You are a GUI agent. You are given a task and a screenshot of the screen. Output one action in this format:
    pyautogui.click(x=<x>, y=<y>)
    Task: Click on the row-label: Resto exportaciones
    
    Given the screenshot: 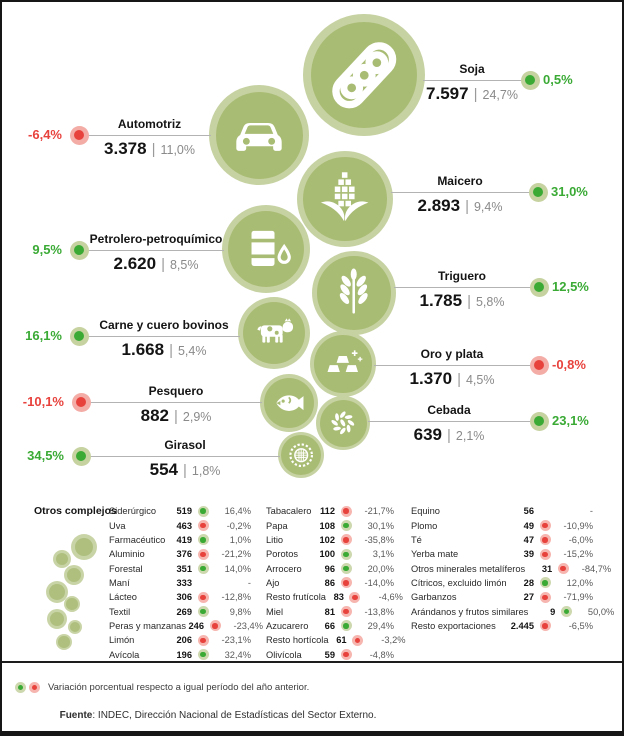 What is the action you would take?
    pyautogui.click(x=453, y=625)
    